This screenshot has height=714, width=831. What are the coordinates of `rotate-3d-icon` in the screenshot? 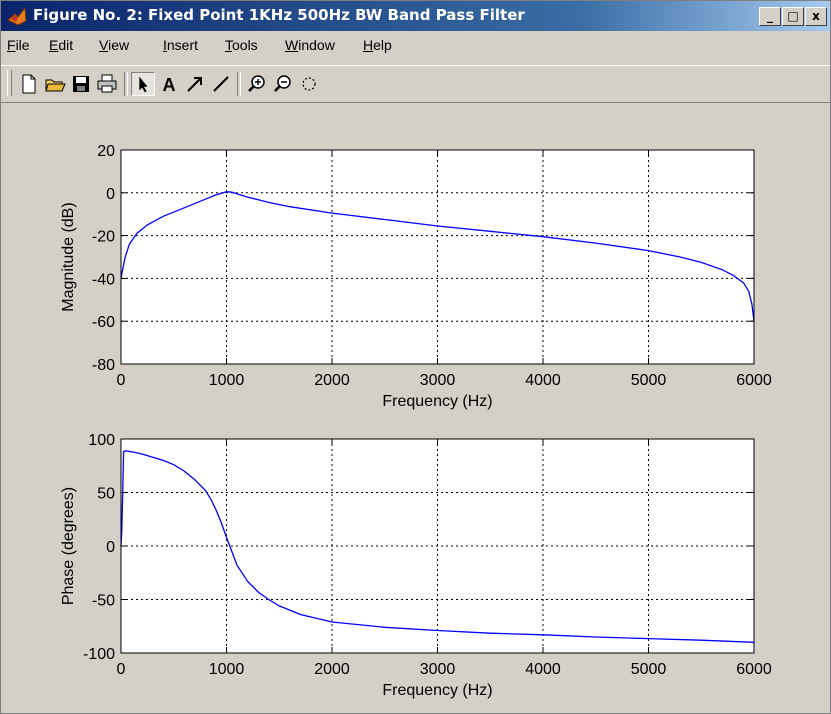 It's located at (309, 84).